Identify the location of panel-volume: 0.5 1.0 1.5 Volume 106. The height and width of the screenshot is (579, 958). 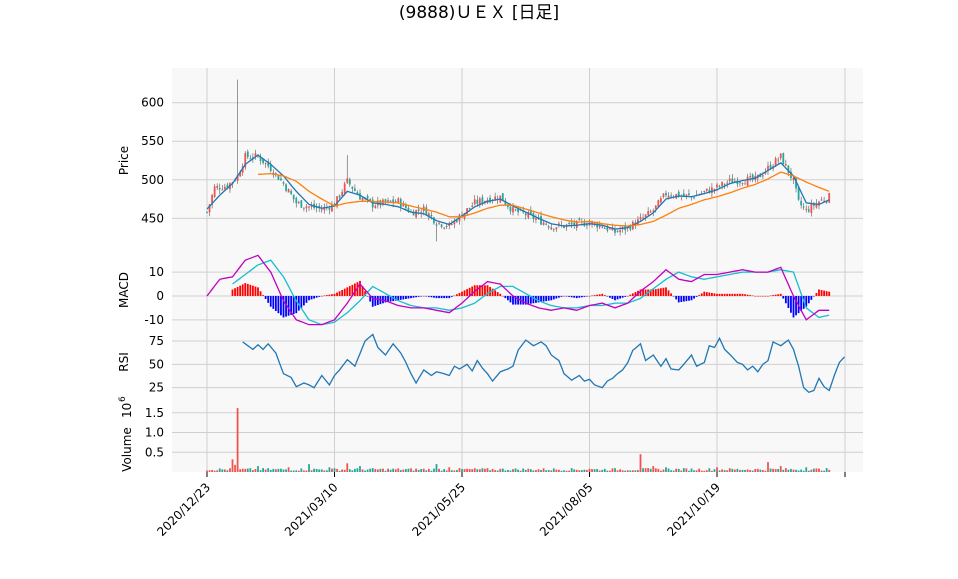
(490, 434).